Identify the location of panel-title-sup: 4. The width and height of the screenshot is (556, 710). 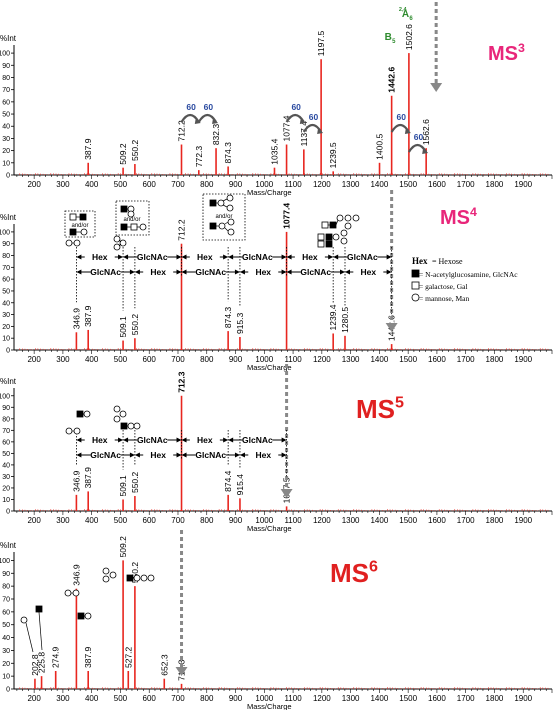
(473, 212).